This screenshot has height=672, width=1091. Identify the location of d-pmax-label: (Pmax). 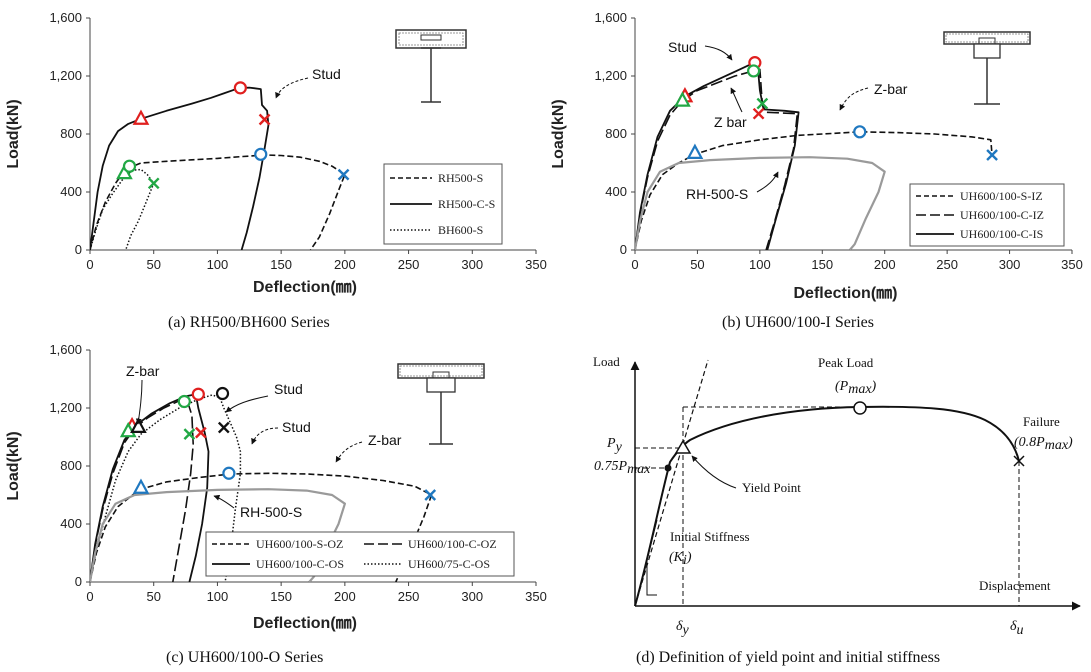
(856, 388).